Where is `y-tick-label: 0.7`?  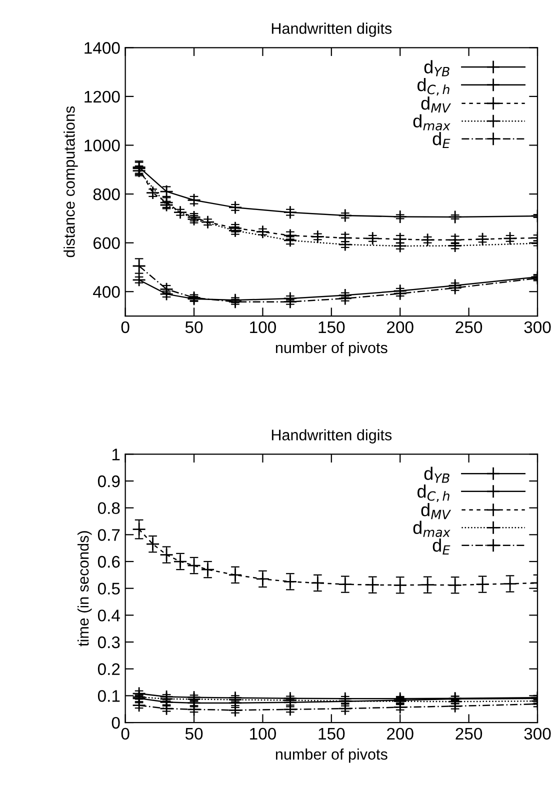
y-tick-label: 0.7 is located at coordinates (109, 535).